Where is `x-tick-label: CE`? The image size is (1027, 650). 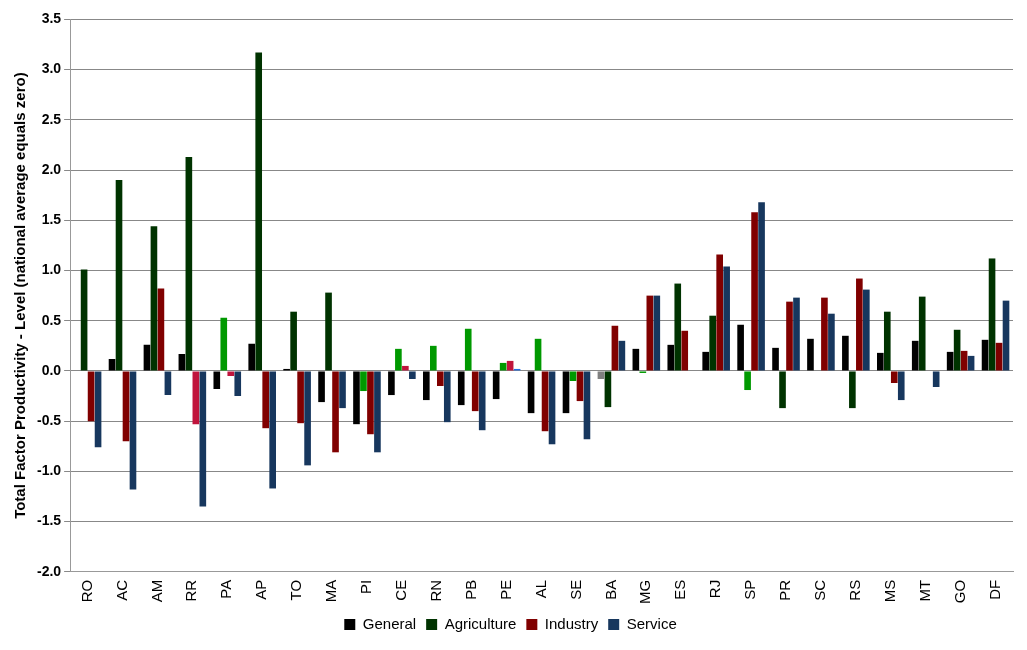 x-tick-label: CE is located at coordinates (401, 590).